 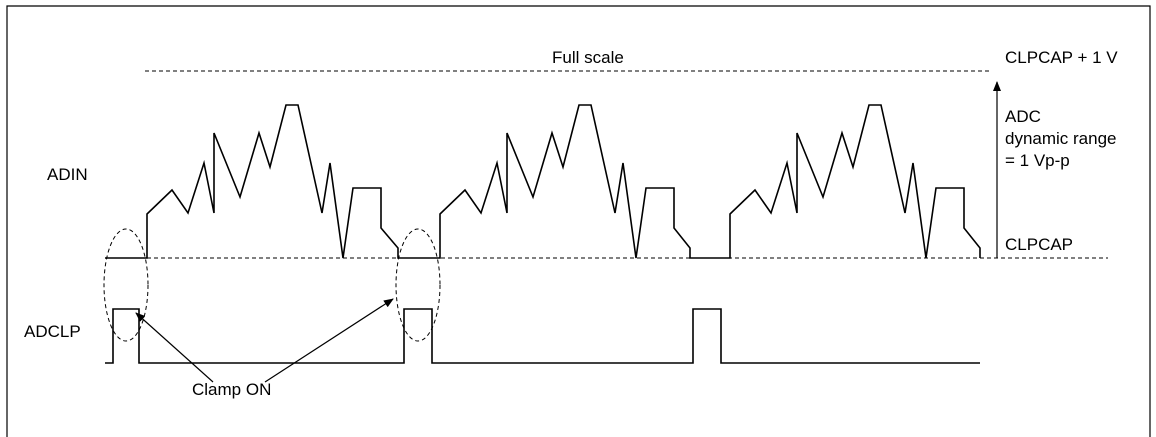 I want to click on adclp-waveform, so click(x=542, y=336).